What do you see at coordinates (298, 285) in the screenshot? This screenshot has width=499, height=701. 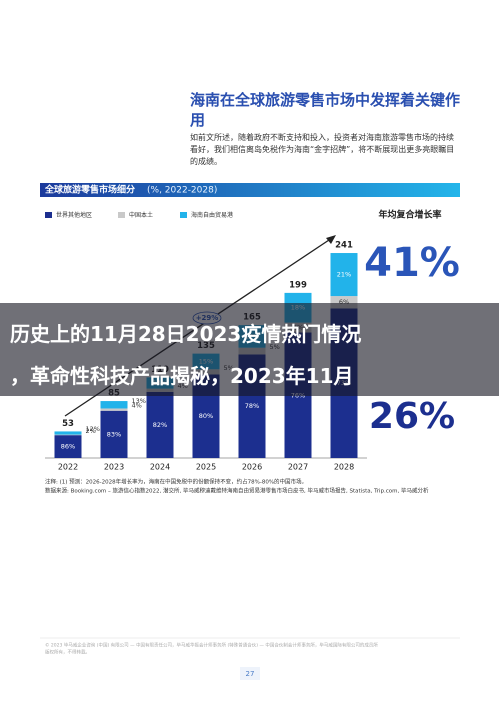 I see `total-label: 199` at bounding box center [298, 285].